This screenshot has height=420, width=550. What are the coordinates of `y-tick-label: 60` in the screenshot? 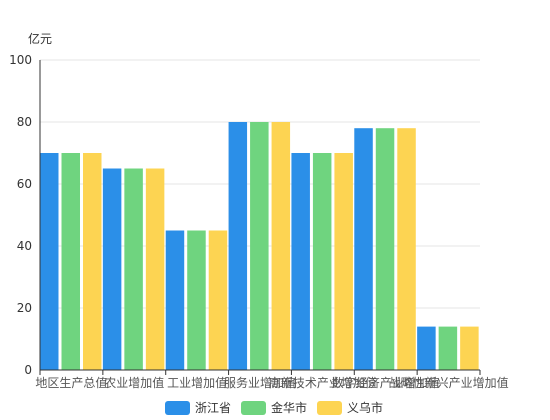 It's located at (24, 184).